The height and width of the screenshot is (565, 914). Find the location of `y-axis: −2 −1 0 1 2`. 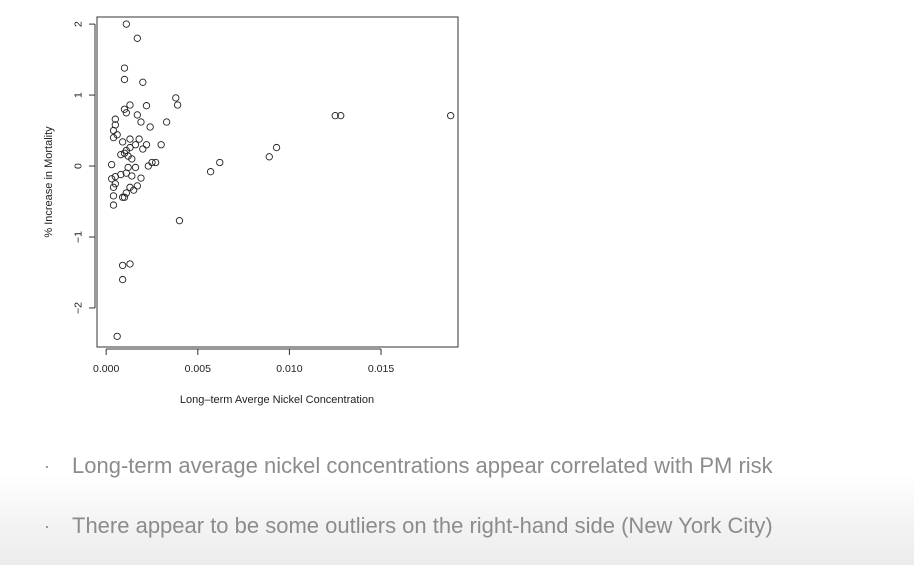

y-axis: −2 −1 0 1 2 is located at coordinates (84, 167).